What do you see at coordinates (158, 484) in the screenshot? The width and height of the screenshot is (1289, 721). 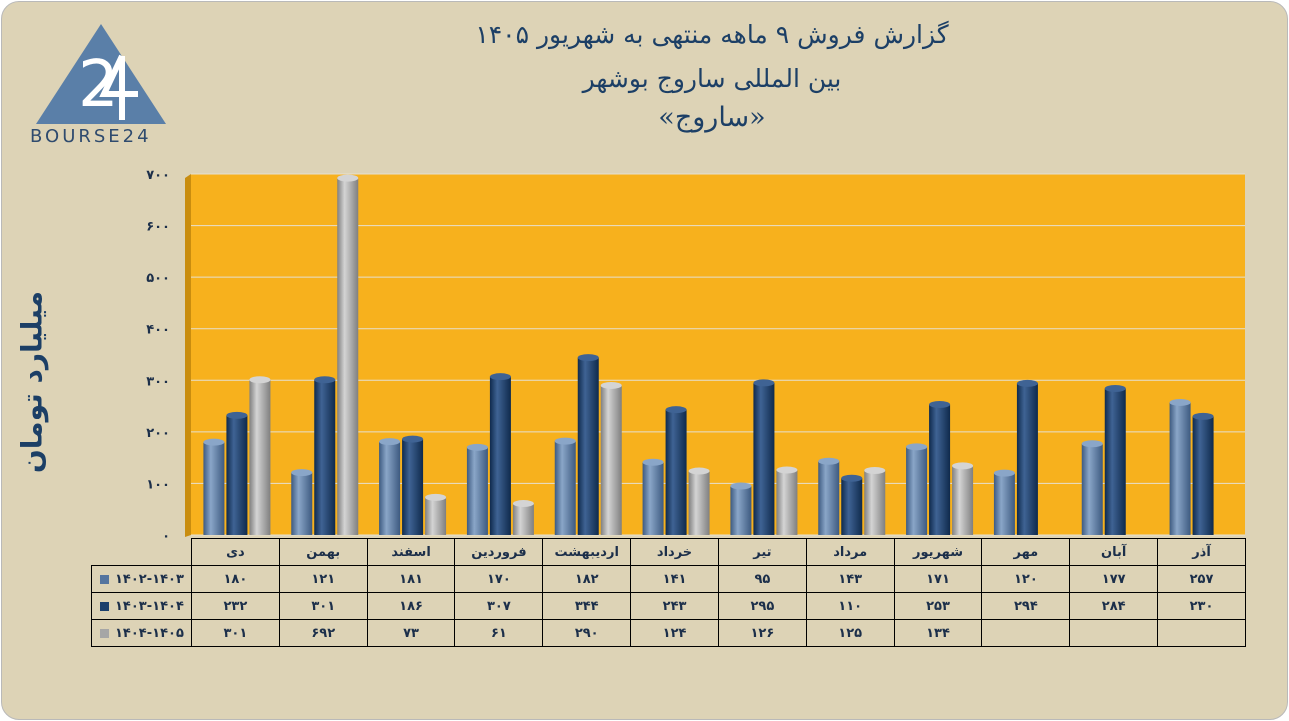 I see `y-tick-label: ۱۰۰` at bounding box center [158, 484].